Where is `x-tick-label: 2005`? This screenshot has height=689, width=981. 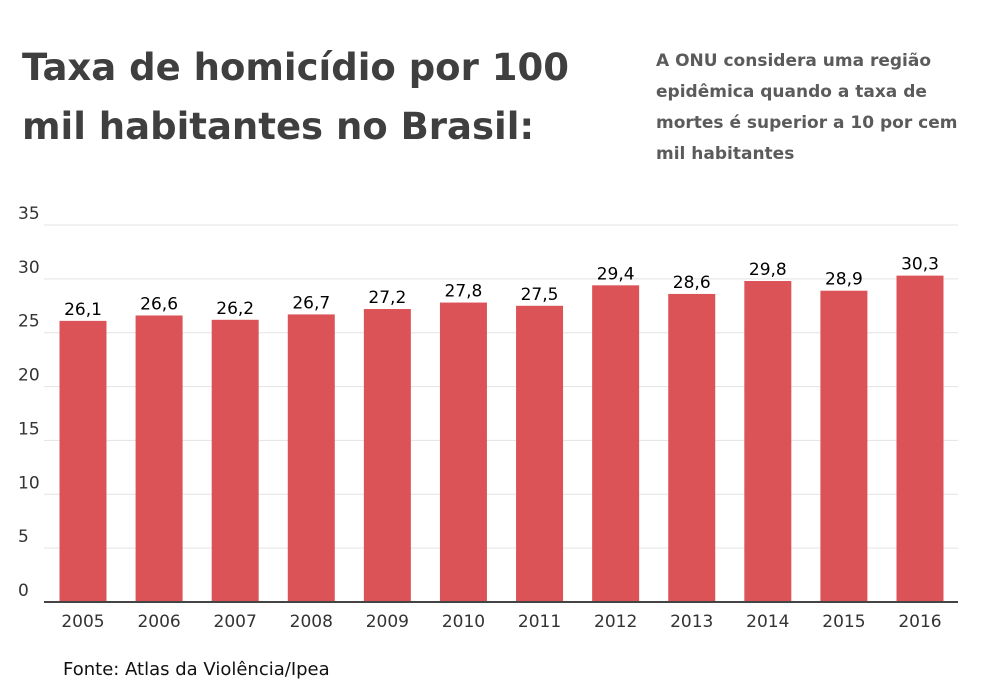
x-tick-label: 2005 is located at coordinates (82, 622).